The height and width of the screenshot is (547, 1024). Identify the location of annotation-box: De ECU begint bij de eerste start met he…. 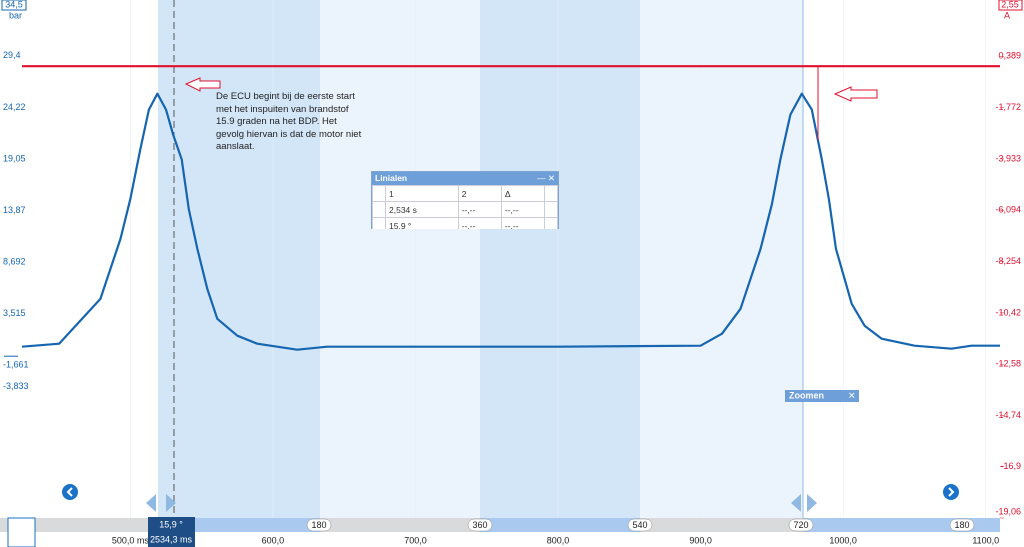
(289, 122).